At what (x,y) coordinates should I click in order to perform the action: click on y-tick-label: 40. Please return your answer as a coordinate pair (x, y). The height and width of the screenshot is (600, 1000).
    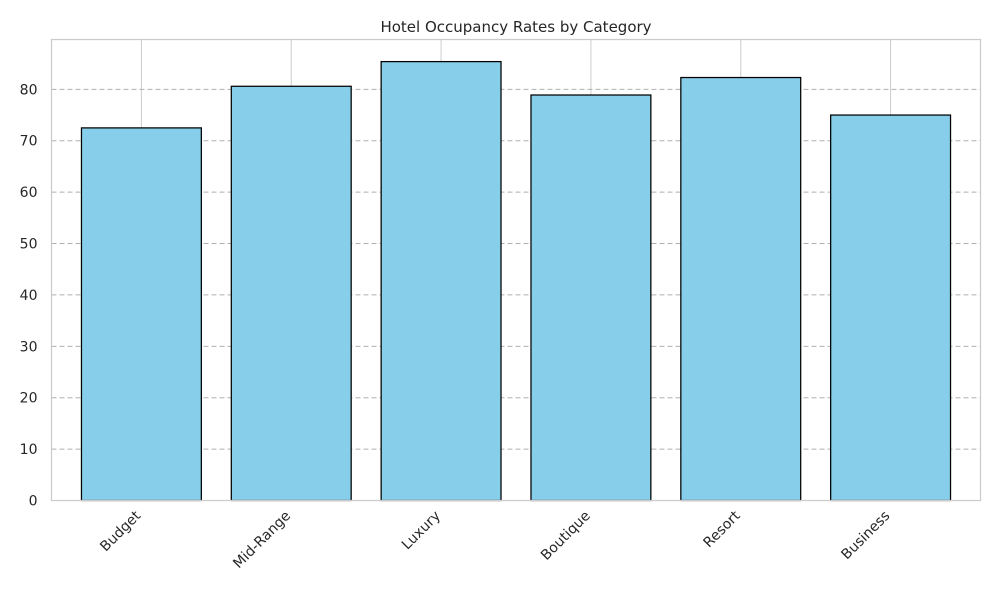
    Looking at the image, I should click on (29, 296).